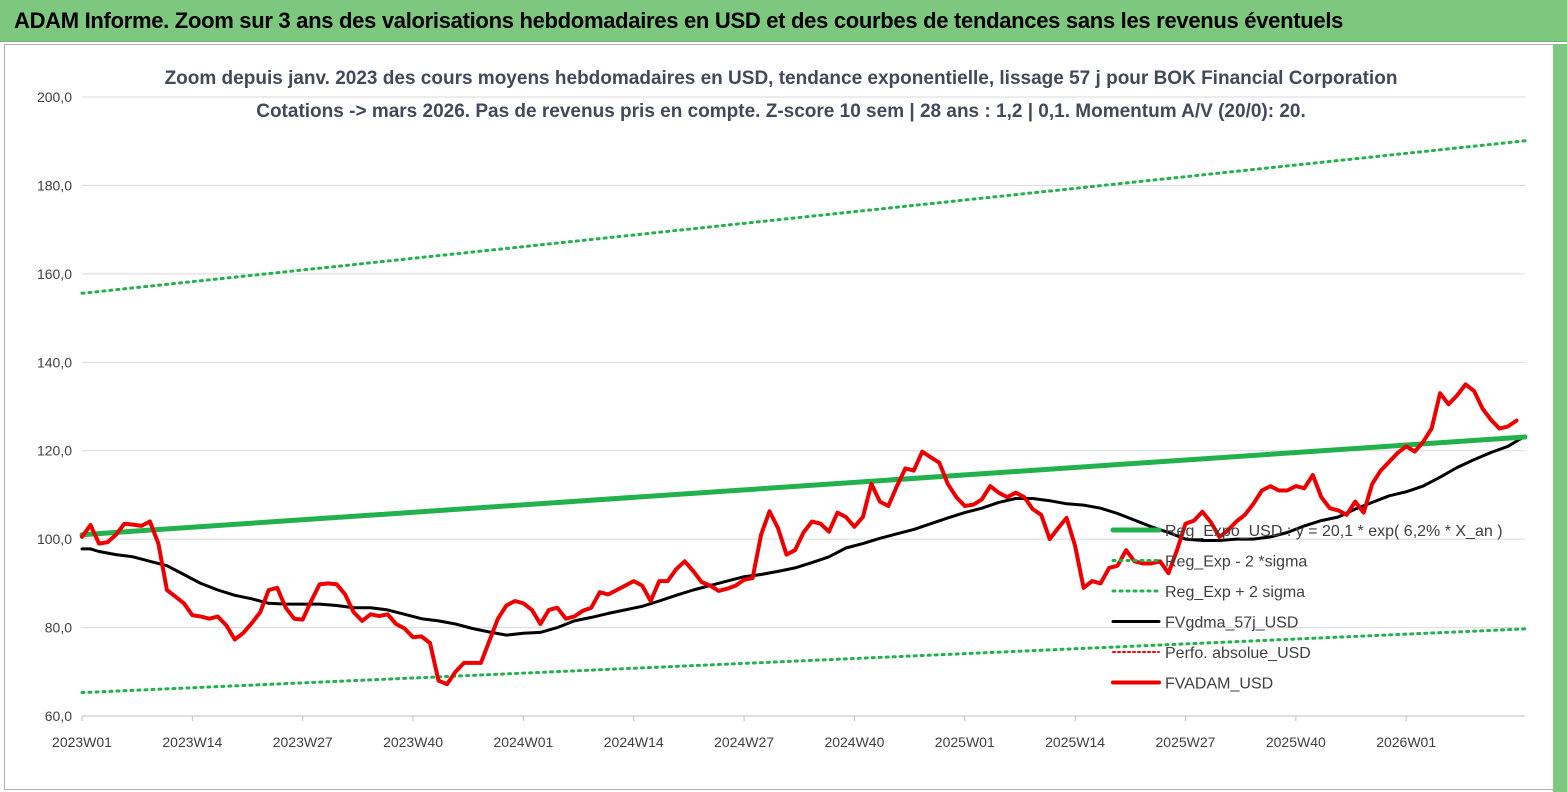 Image resolution: width=1567 pixels, height=792 pixels. Describe the element at coordinates (192, 742) in the screenshot. I see `x-tick-label: 2023W14` at that location.